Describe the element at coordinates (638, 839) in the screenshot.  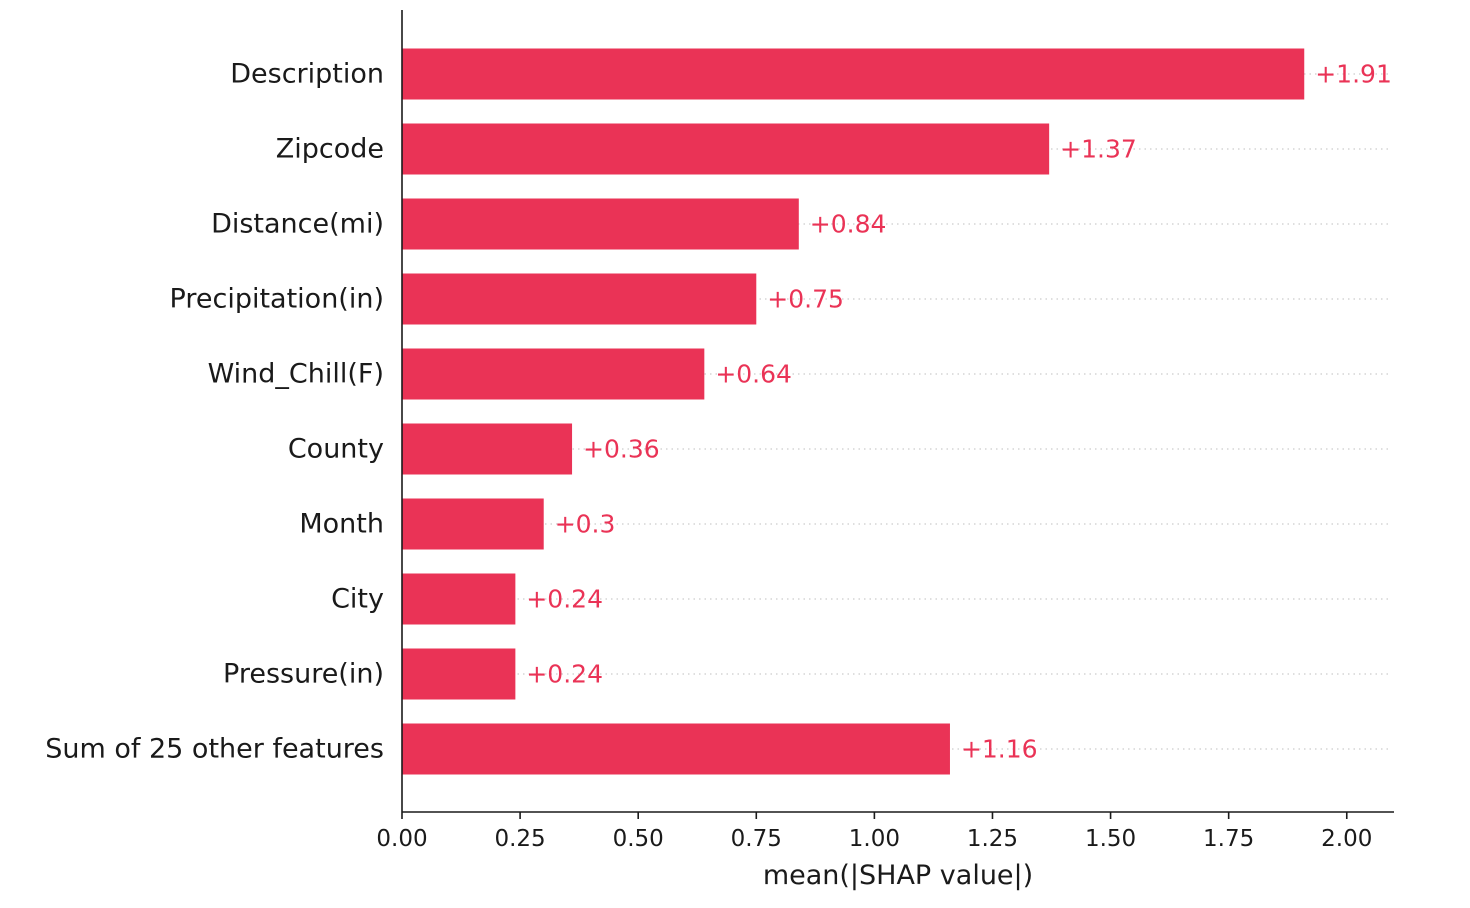
I see `x-tick-label: 0.50` at that location.